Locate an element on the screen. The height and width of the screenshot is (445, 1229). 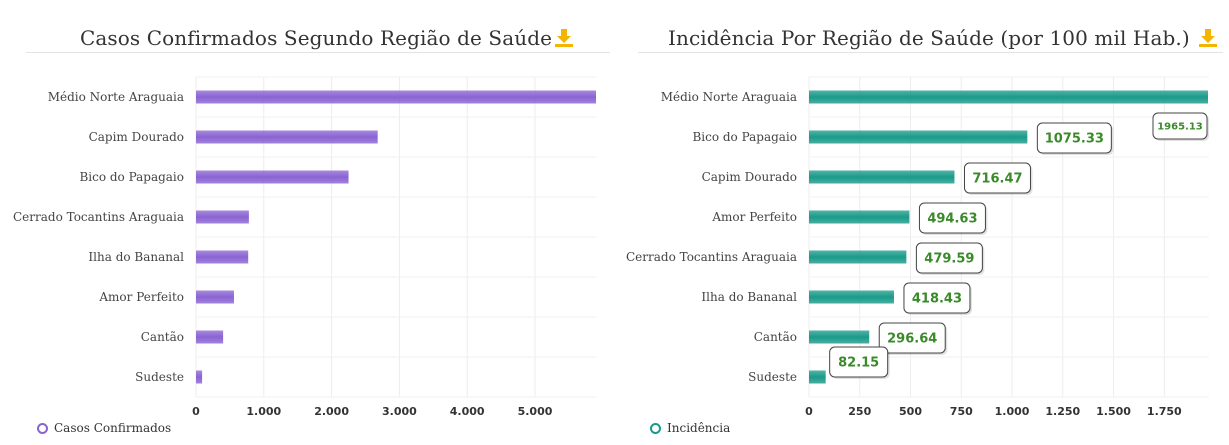
x-tick-label: 5.000 is located at coordinates (535, 411).